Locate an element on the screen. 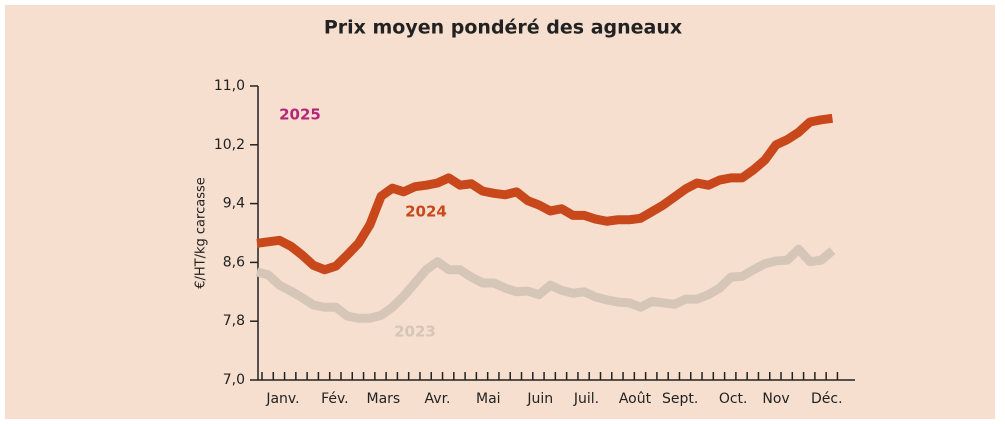 The width and height of the screenshot is (1005, 424). x-tick-label: Juil. is located at coordinates (586, 399).